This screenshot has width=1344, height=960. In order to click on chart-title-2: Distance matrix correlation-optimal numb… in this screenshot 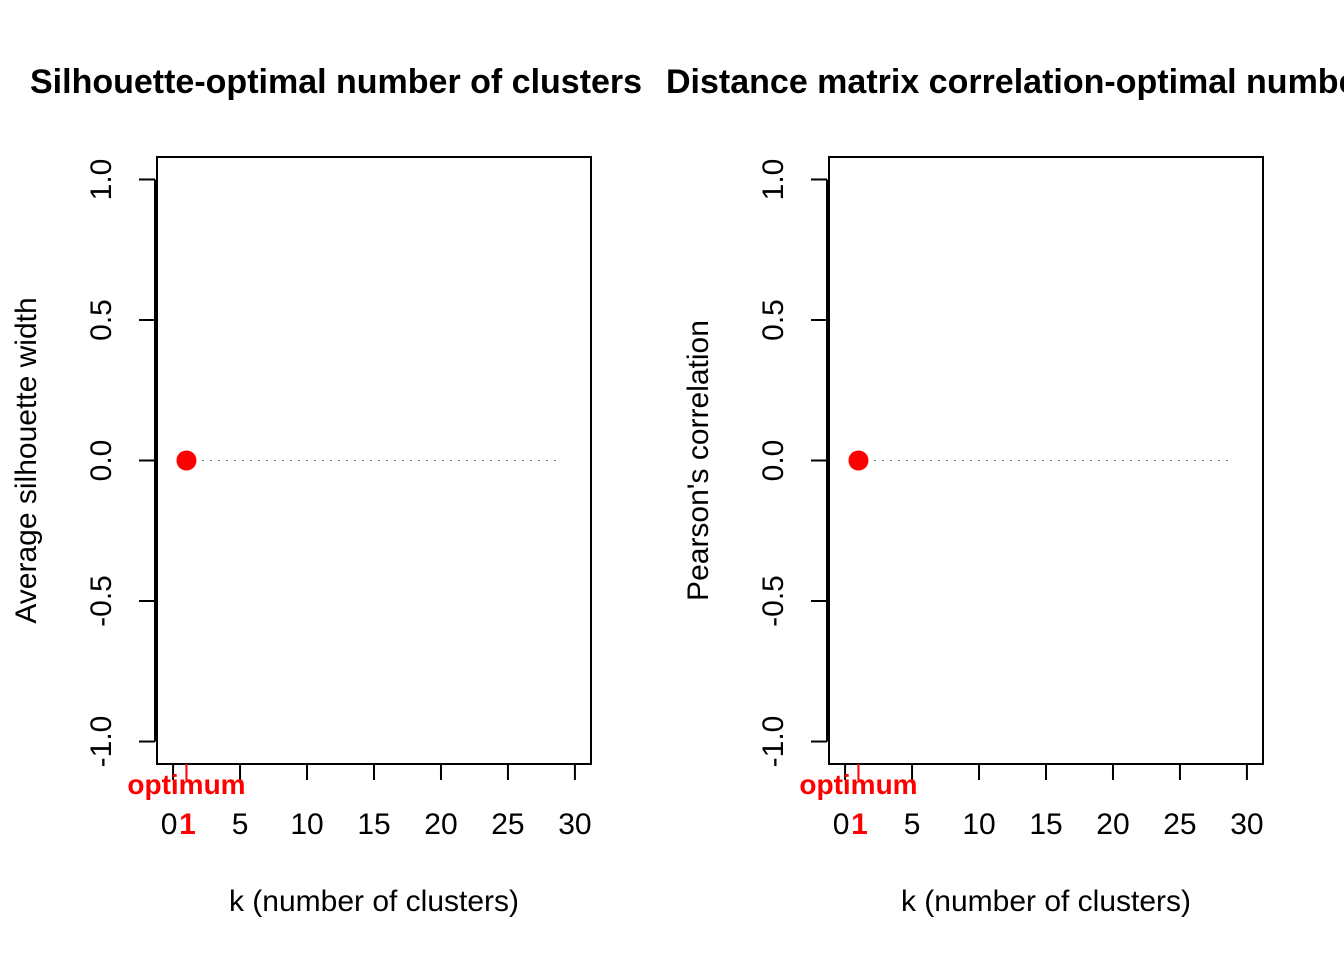, I will do `click(1005, 82)`.